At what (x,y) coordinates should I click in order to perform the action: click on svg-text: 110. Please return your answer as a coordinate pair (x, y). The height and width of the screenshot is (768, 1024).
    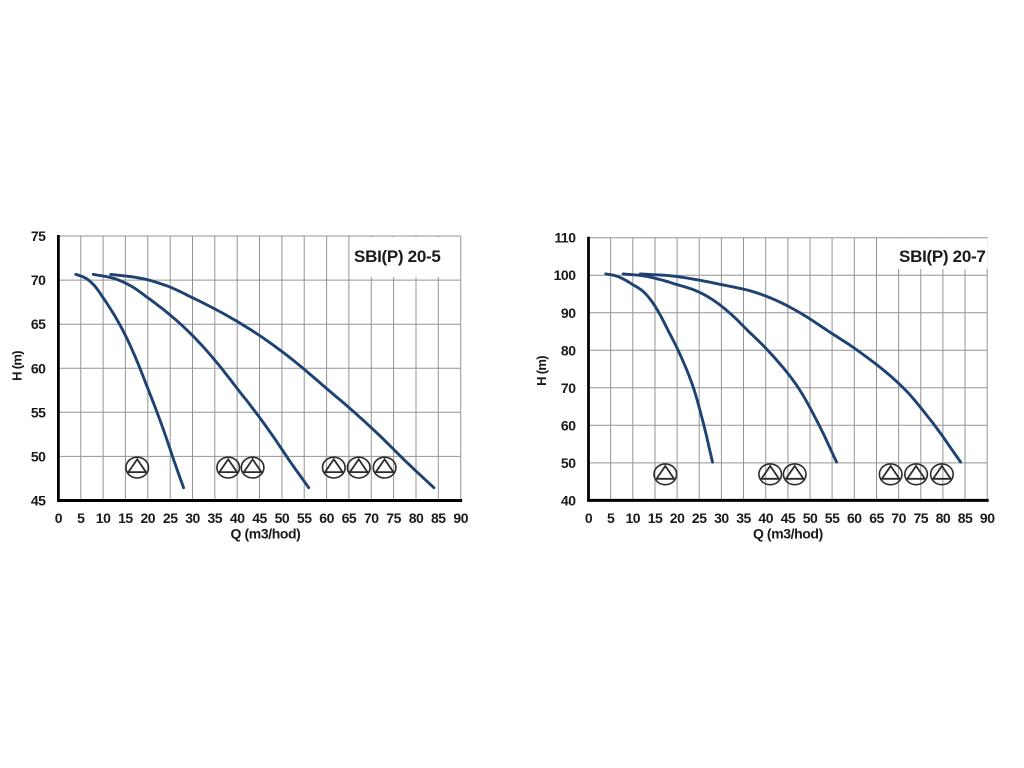
    Looking at the image, I should click on (565, 238).